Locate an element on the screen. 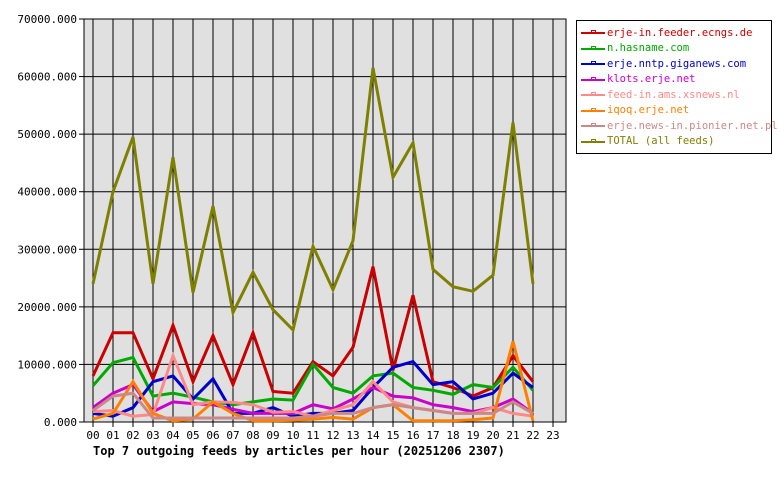 Image resolution: width=780 pixels, height=480 pixels. y-tick-label: 60000.000 is located at coordinates (47, 77).